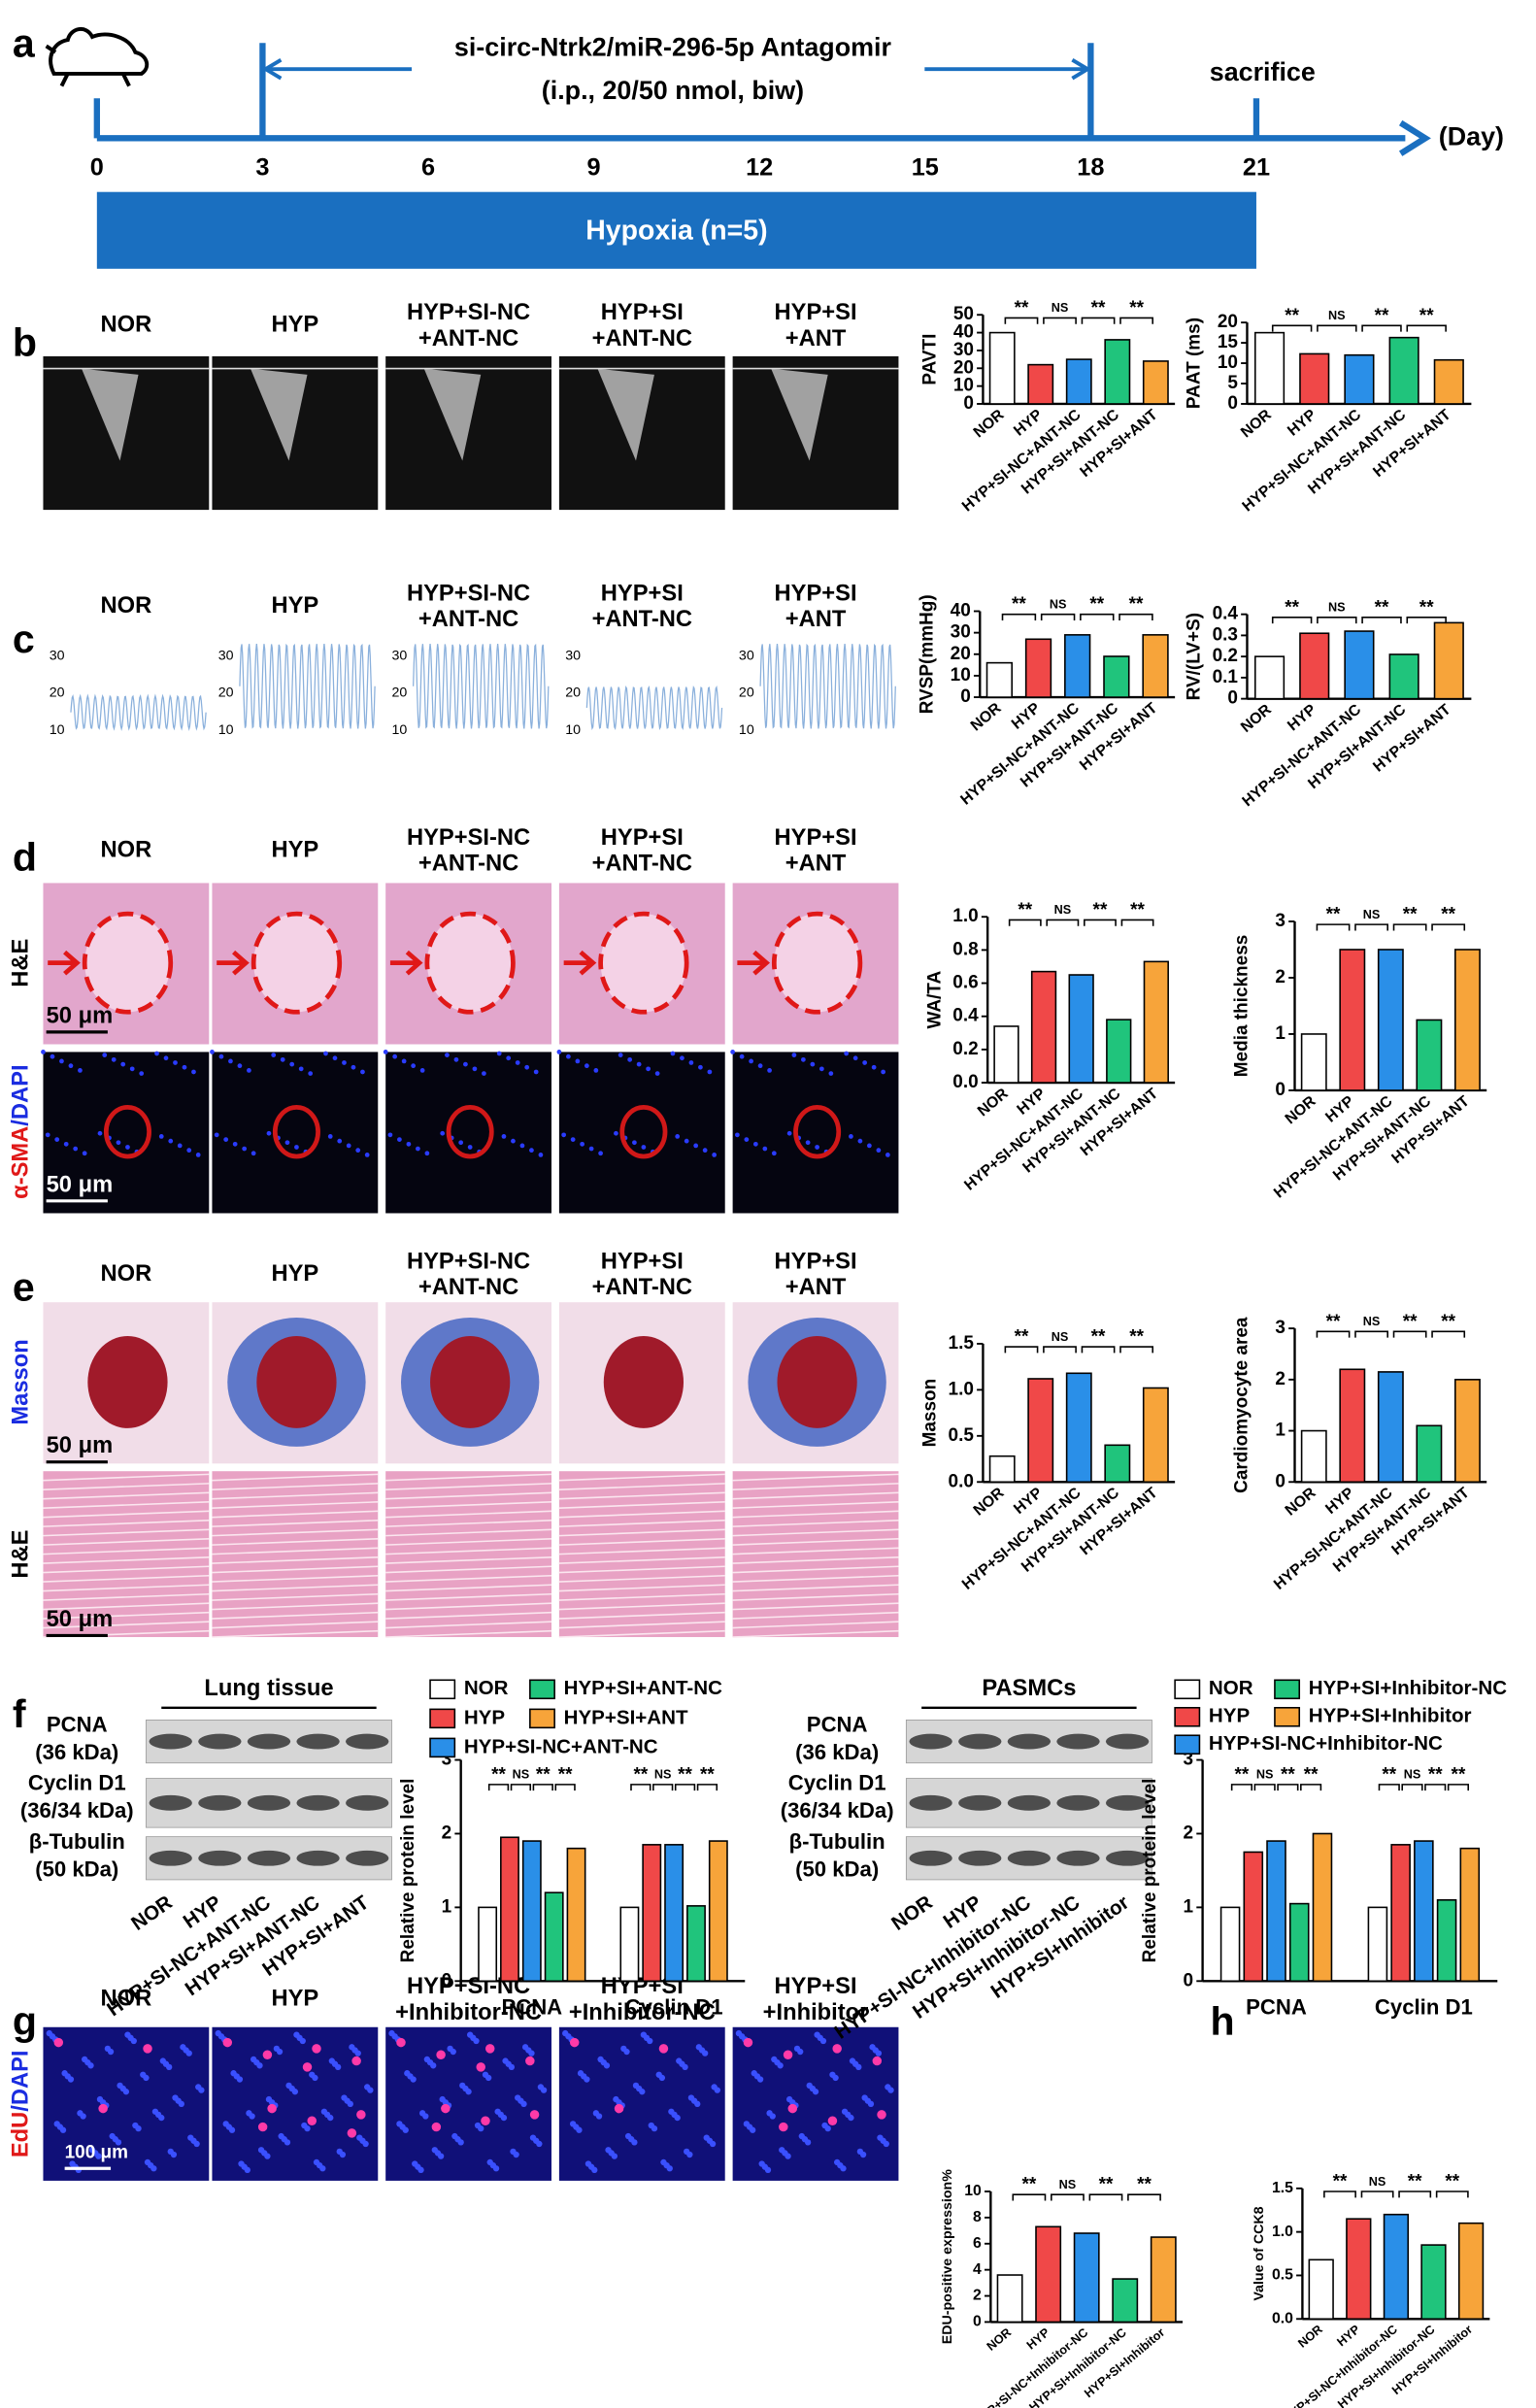 The height and width of the screenshot is (2408, 1536). I want to click on stain-part: H&E, so click(21, 1555).